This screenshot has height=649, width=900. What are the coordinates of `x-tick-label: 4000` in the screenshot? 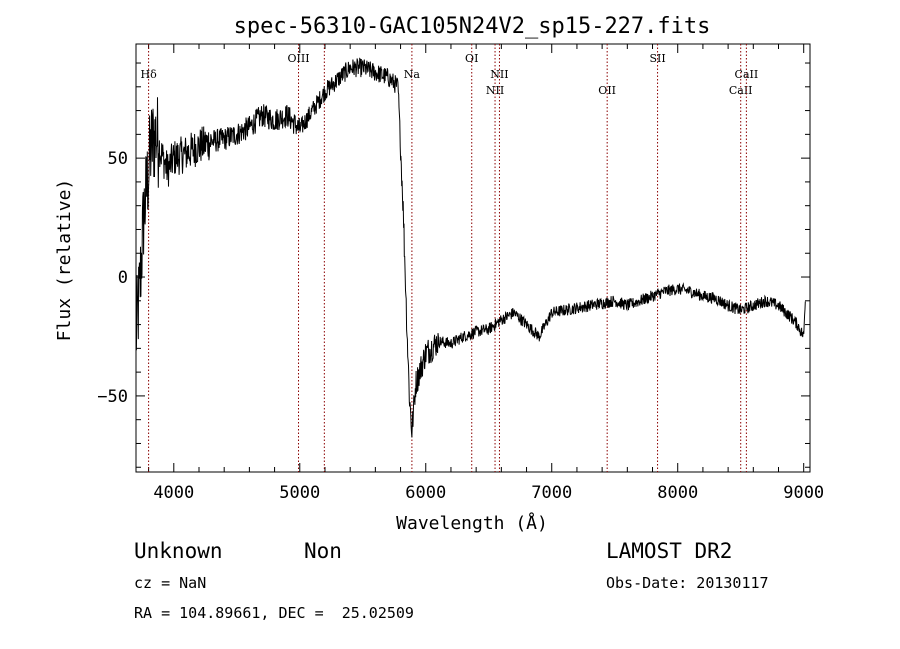 It's located at (173, 493).